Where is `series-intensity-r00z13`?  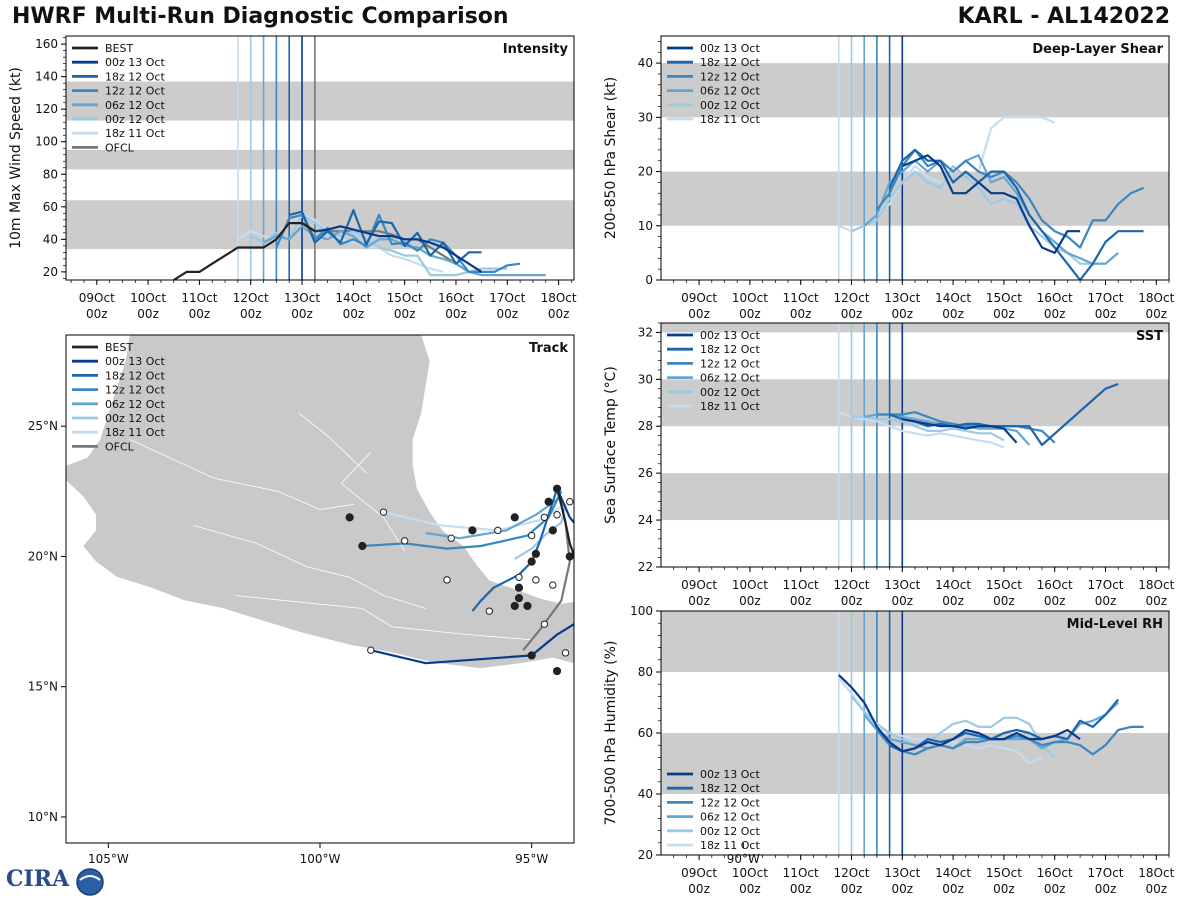 series-intensity-r00z13 is located at coordinates (392, 247).